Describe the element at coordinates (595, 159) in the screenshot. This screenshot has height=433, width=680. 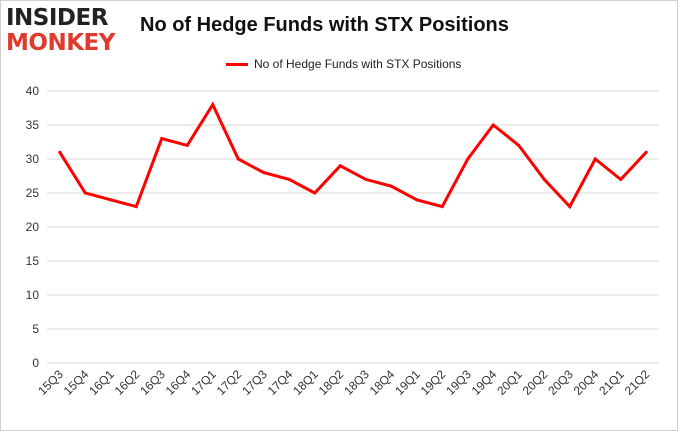
I see `data-point-20Q4` at that location.